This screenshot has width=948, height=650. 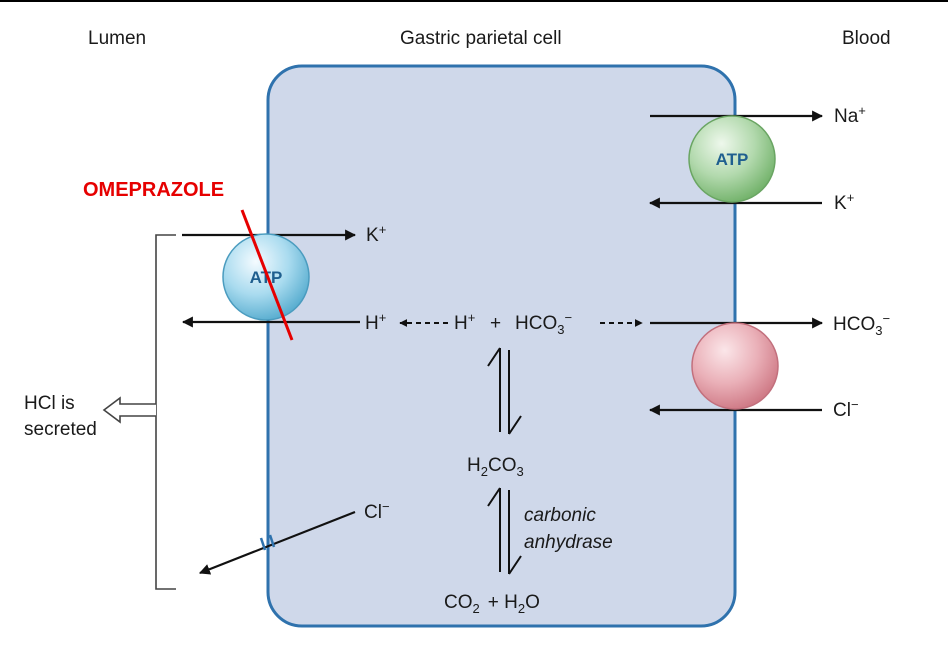 What do you see at coordinates (277, 542) in the screenshot?
I see `cl-efflux-arrow` at bounding box center [277, 542].